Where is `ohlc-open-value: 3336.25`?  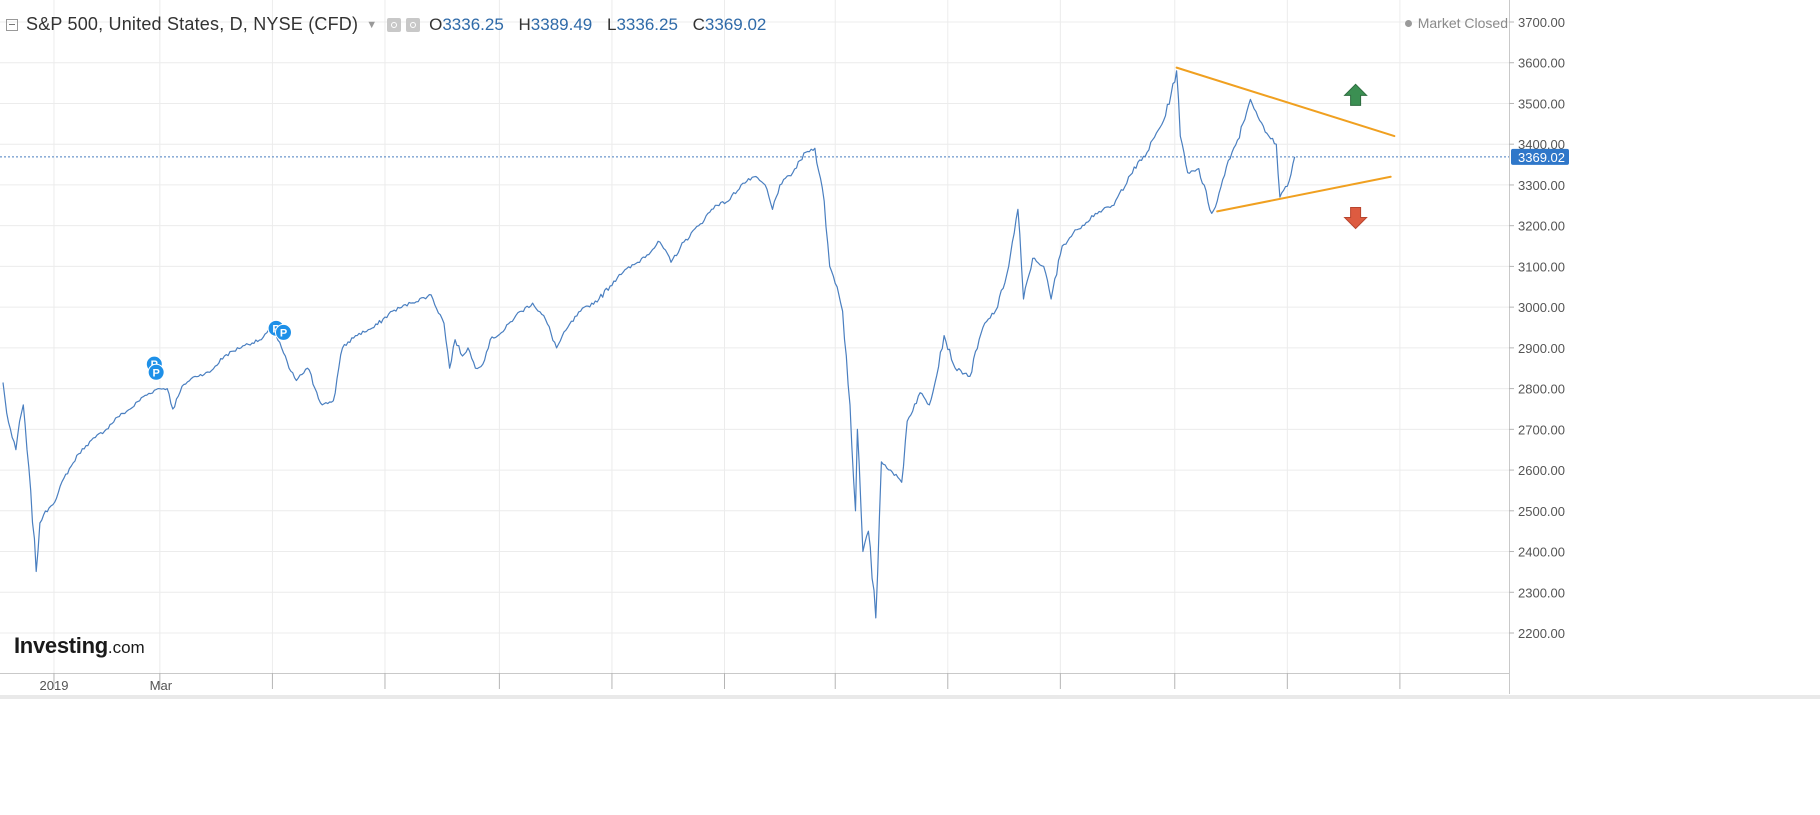 ohlc-open-value: 3336.25 is located at coordinates (473, 24).